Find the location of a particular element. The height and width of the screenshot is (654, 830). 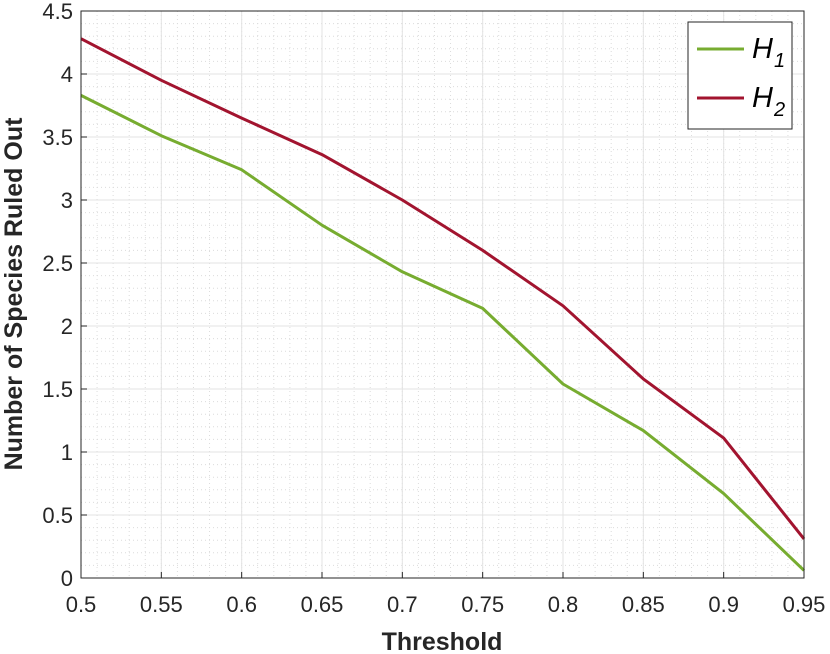

y-tick-label: 2 is located at coordinates (67, 326).